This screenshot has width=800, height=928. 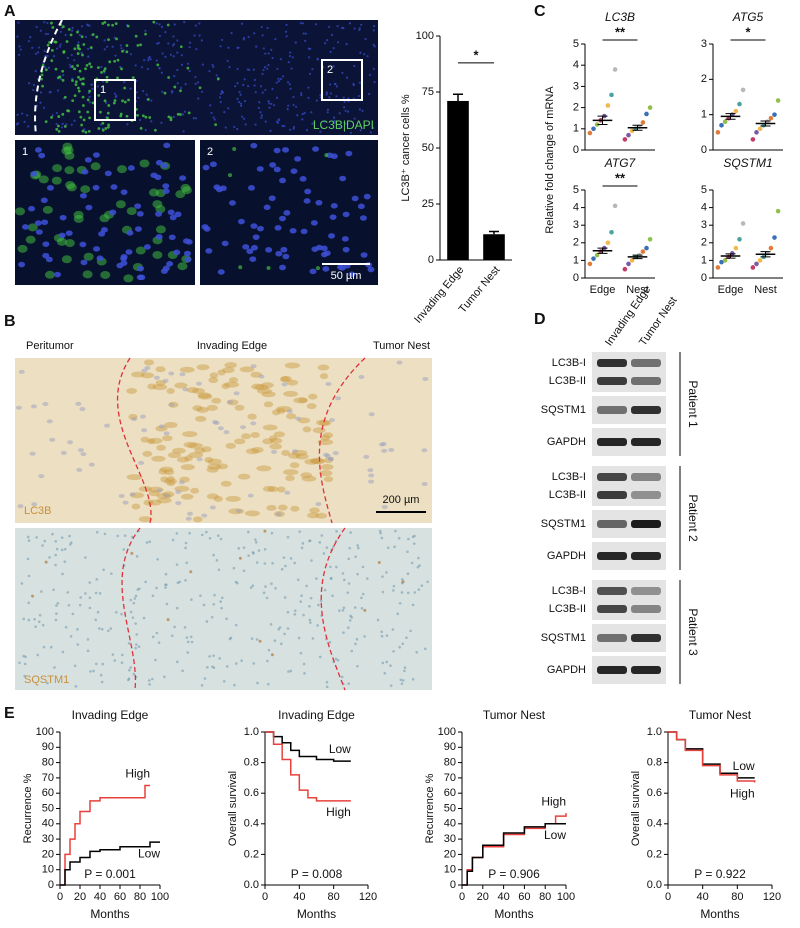 What do you see at coordinates (704, 150) in the screenshot?
I see `y-tick-label: 0` at bounding box center [704, 150].